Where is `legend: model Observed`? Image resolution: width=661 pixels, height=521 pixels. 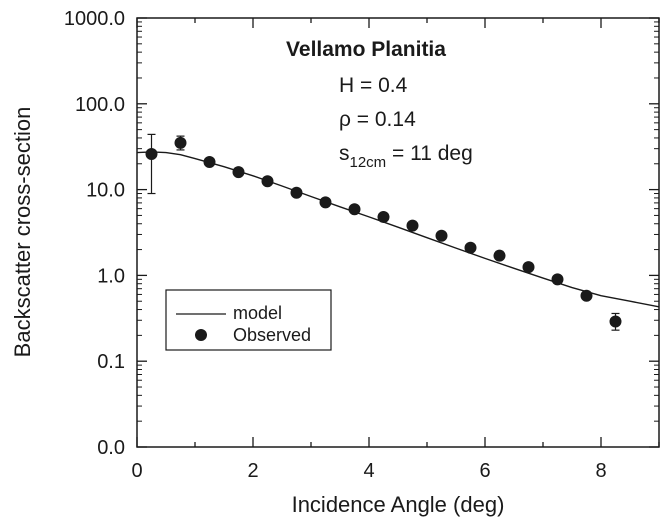
legend: model Observed is located at coordinates (248, 320).